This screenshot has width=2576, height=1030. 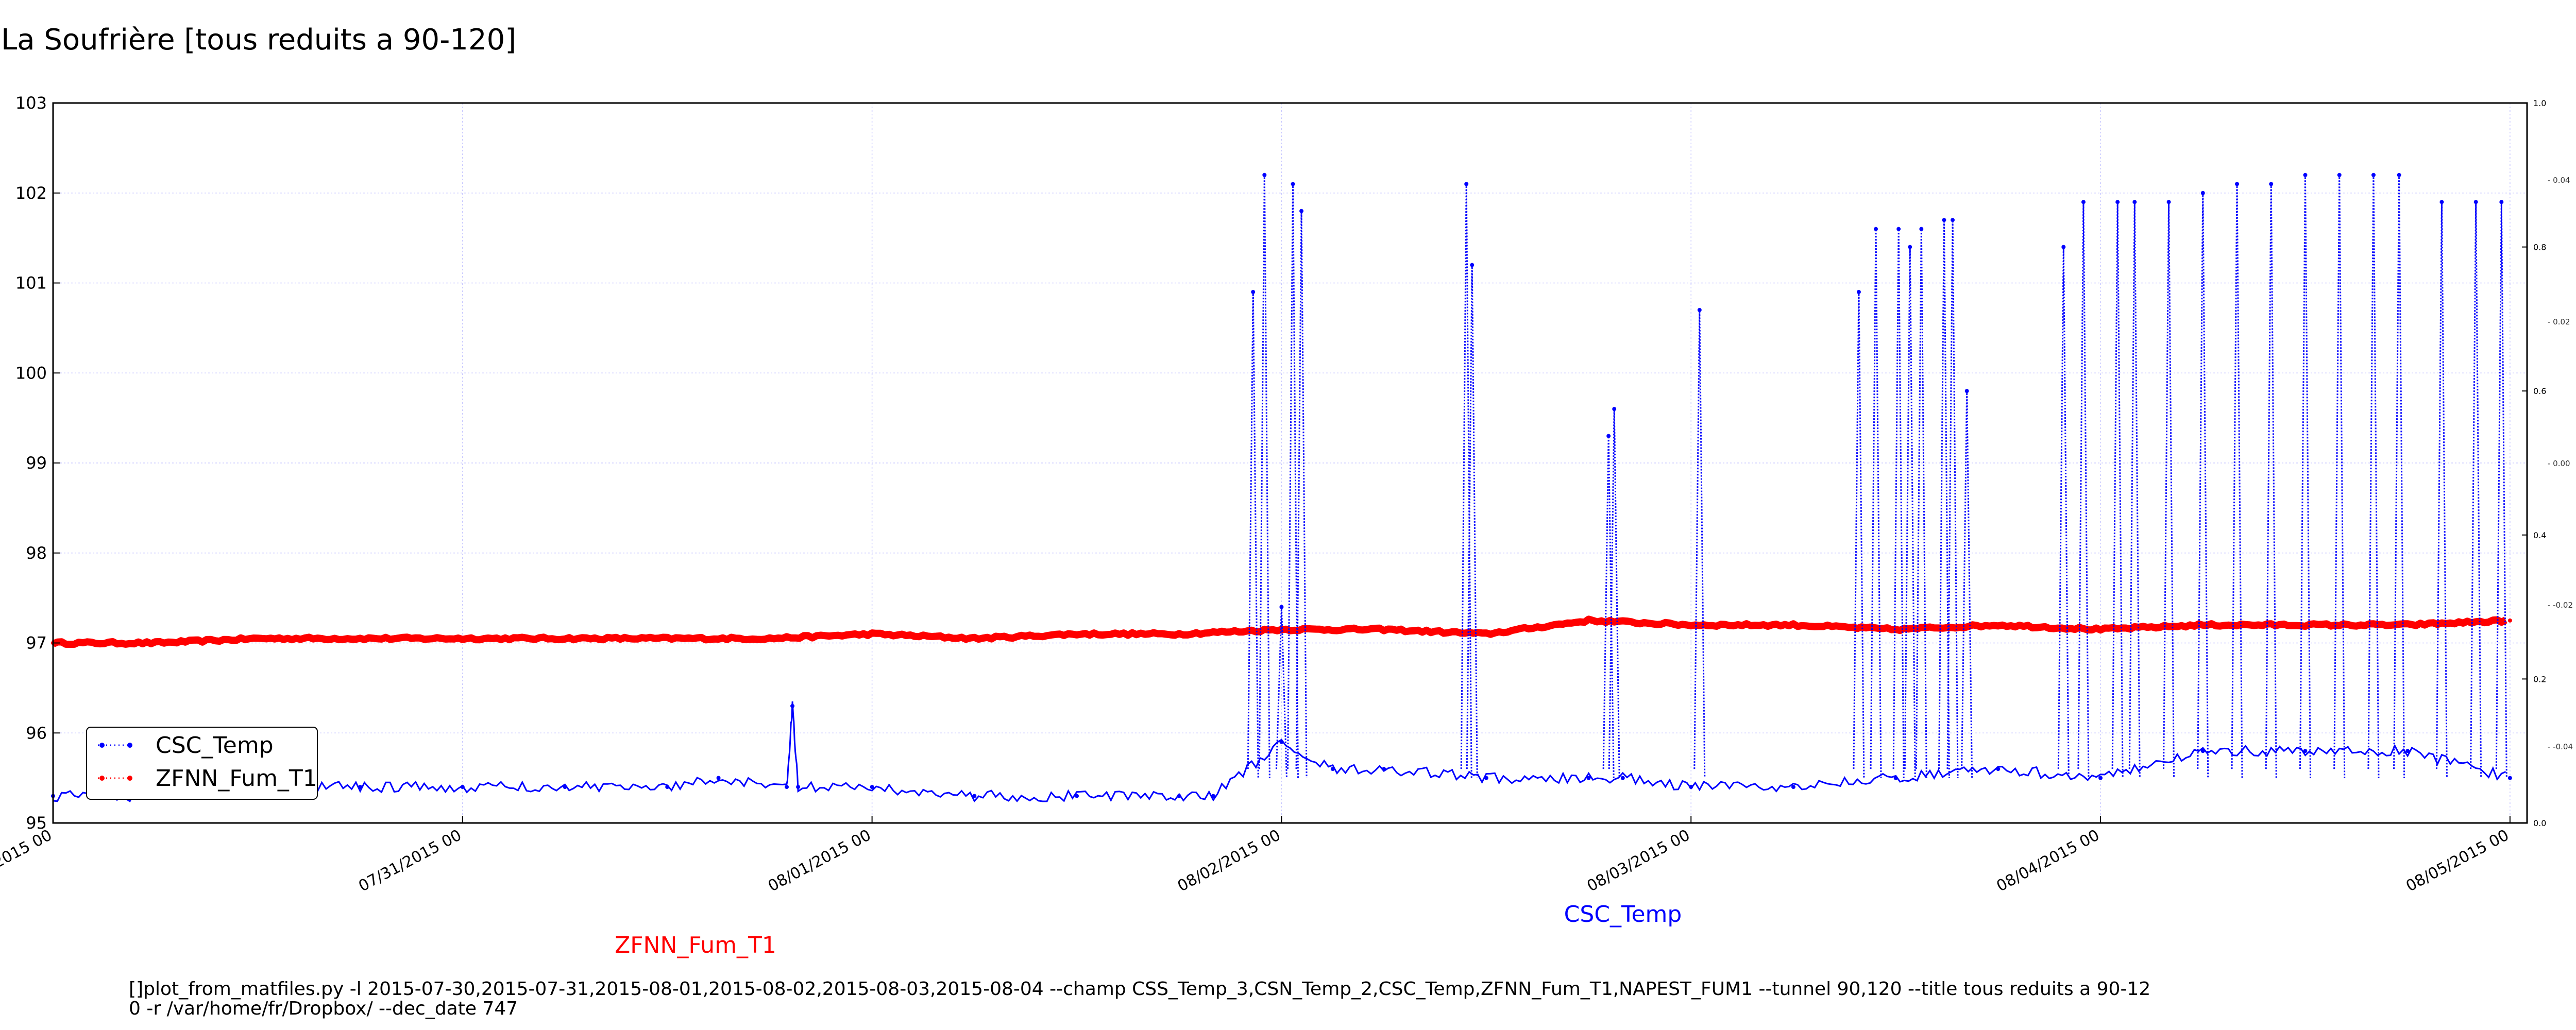 What do you see at coordinates (207, 778) in the screenshot?
I see `legend-entry-zfnn-fum-t1: ZFNN_Fum_T1` at bounding box center [207, 778].